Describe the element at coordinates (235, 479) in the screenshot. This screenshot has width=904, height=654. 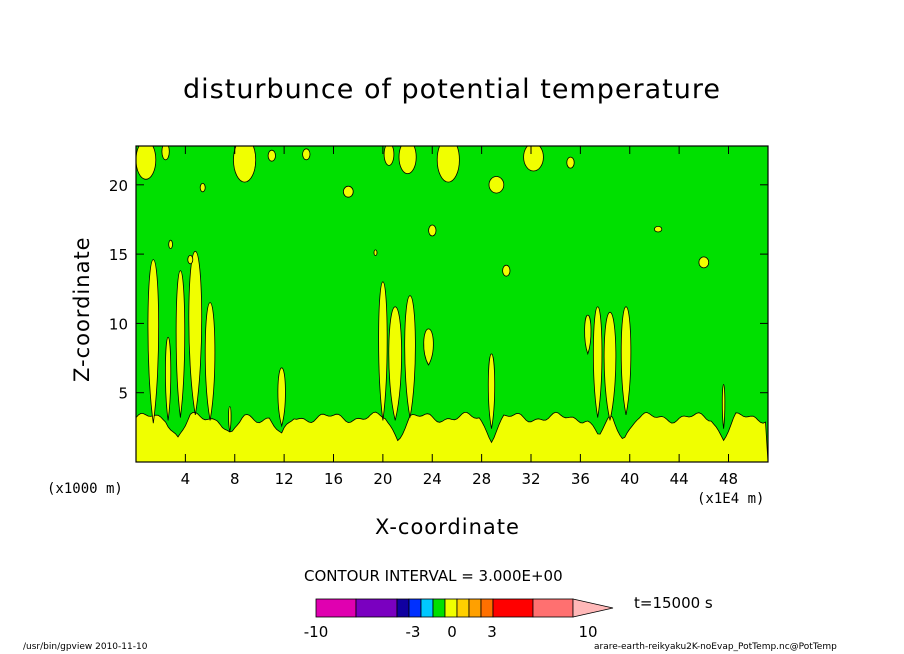
I see `x-tick-label: 8` at that location.